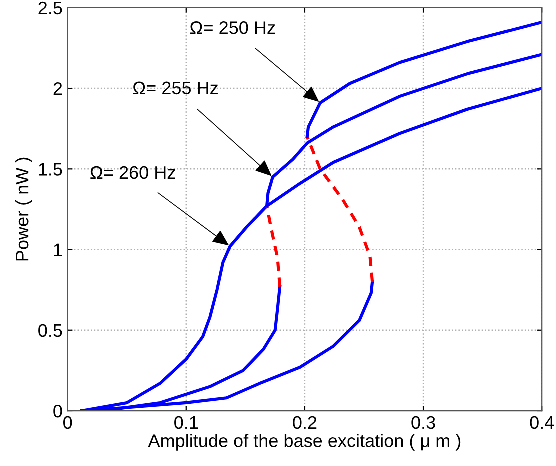  What do you see at coordinates (68, 423) in the screenshot?
I see `x-tick-label: 0` at bounding box center [68, 423].